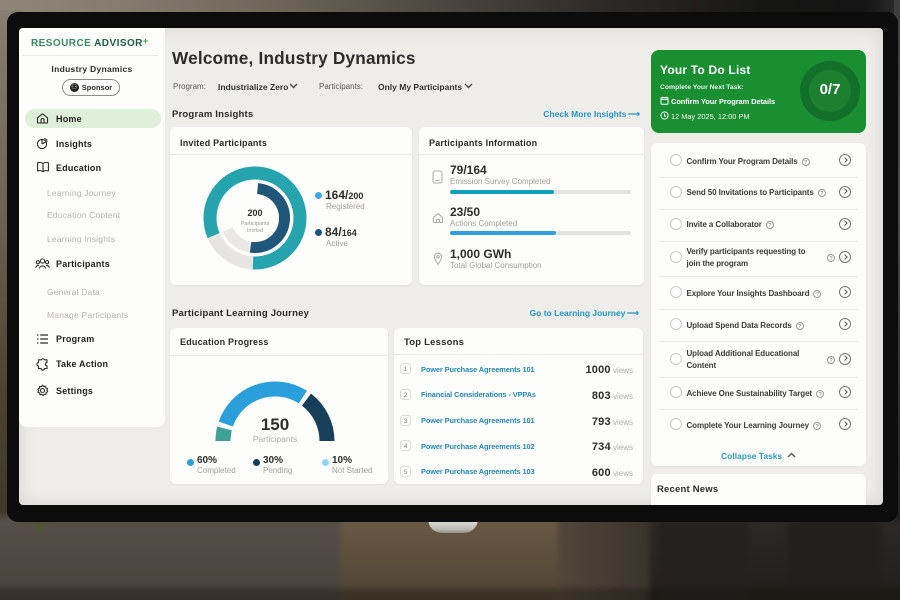 This screenshot has width=900, height=600. Describe the element at coordinates (254, 213) in the screenshot. I see `svg-text: 200` at that location.